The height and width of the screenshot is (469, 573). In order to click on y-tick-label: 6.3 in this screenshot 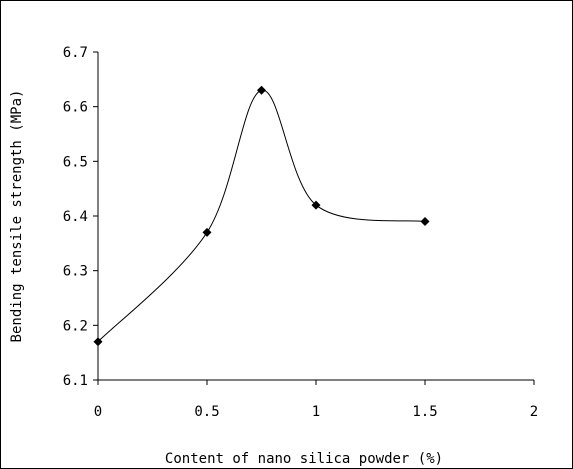, I will do `click(75, 272)`.